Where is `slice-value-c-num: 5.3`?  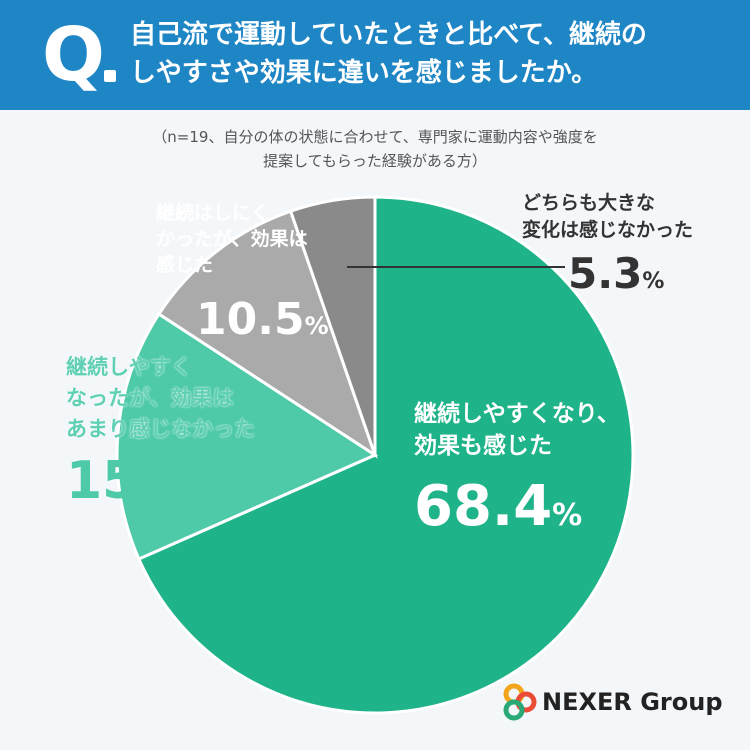 slice-value-c-num: 5.3 is located at coordinates (605, 273).